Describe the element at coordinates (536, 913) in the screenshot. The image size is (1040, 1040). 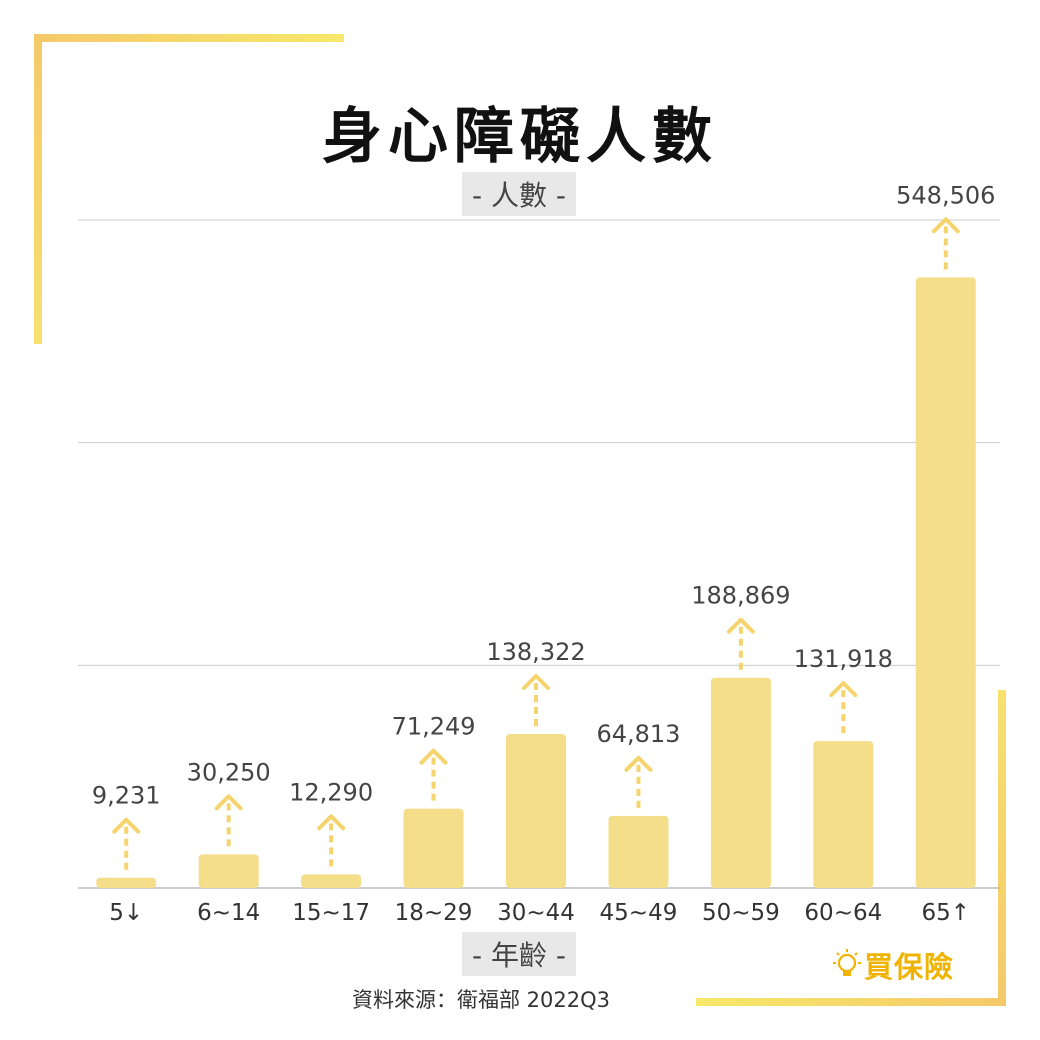
I see `x-tick-label: 30~44` at that location.